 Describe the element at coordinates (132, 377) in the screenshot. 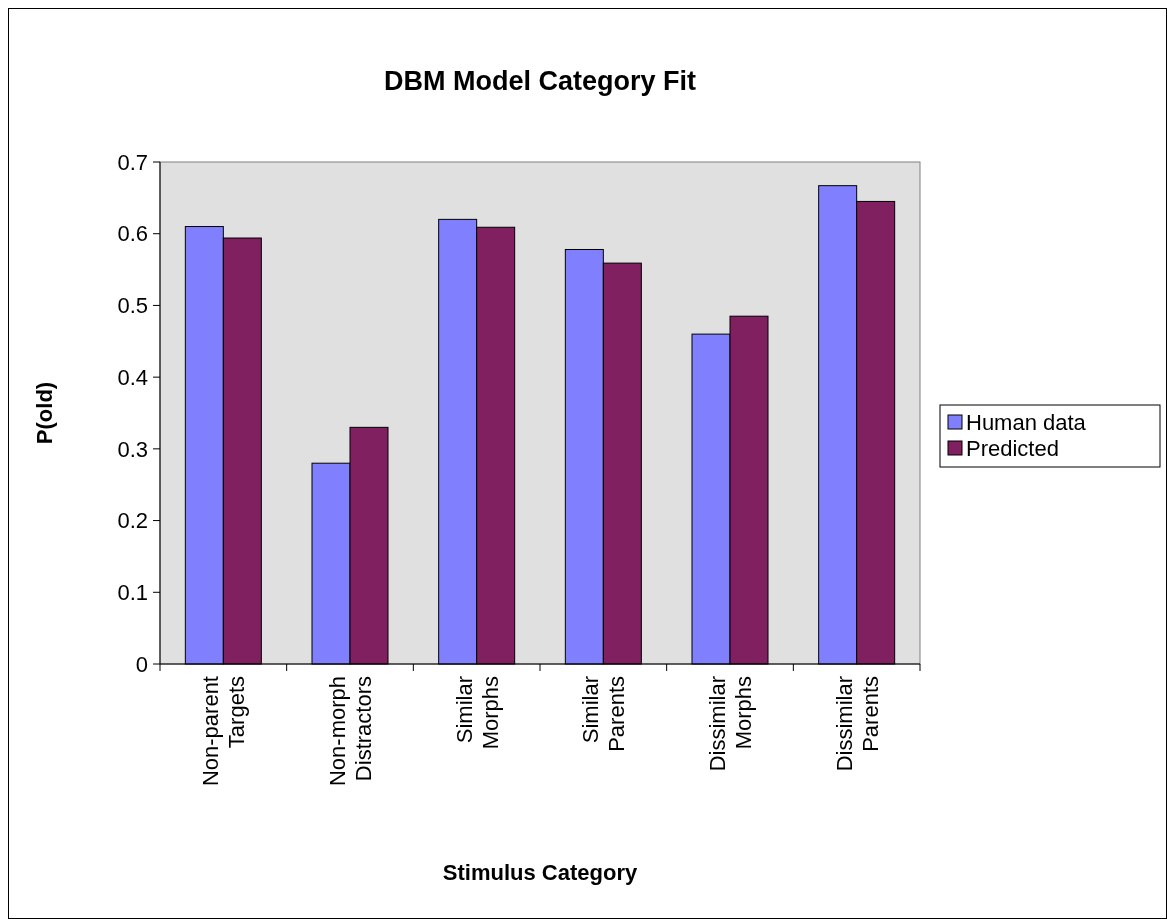

I see `y-tick-label: 0.4` at that location.